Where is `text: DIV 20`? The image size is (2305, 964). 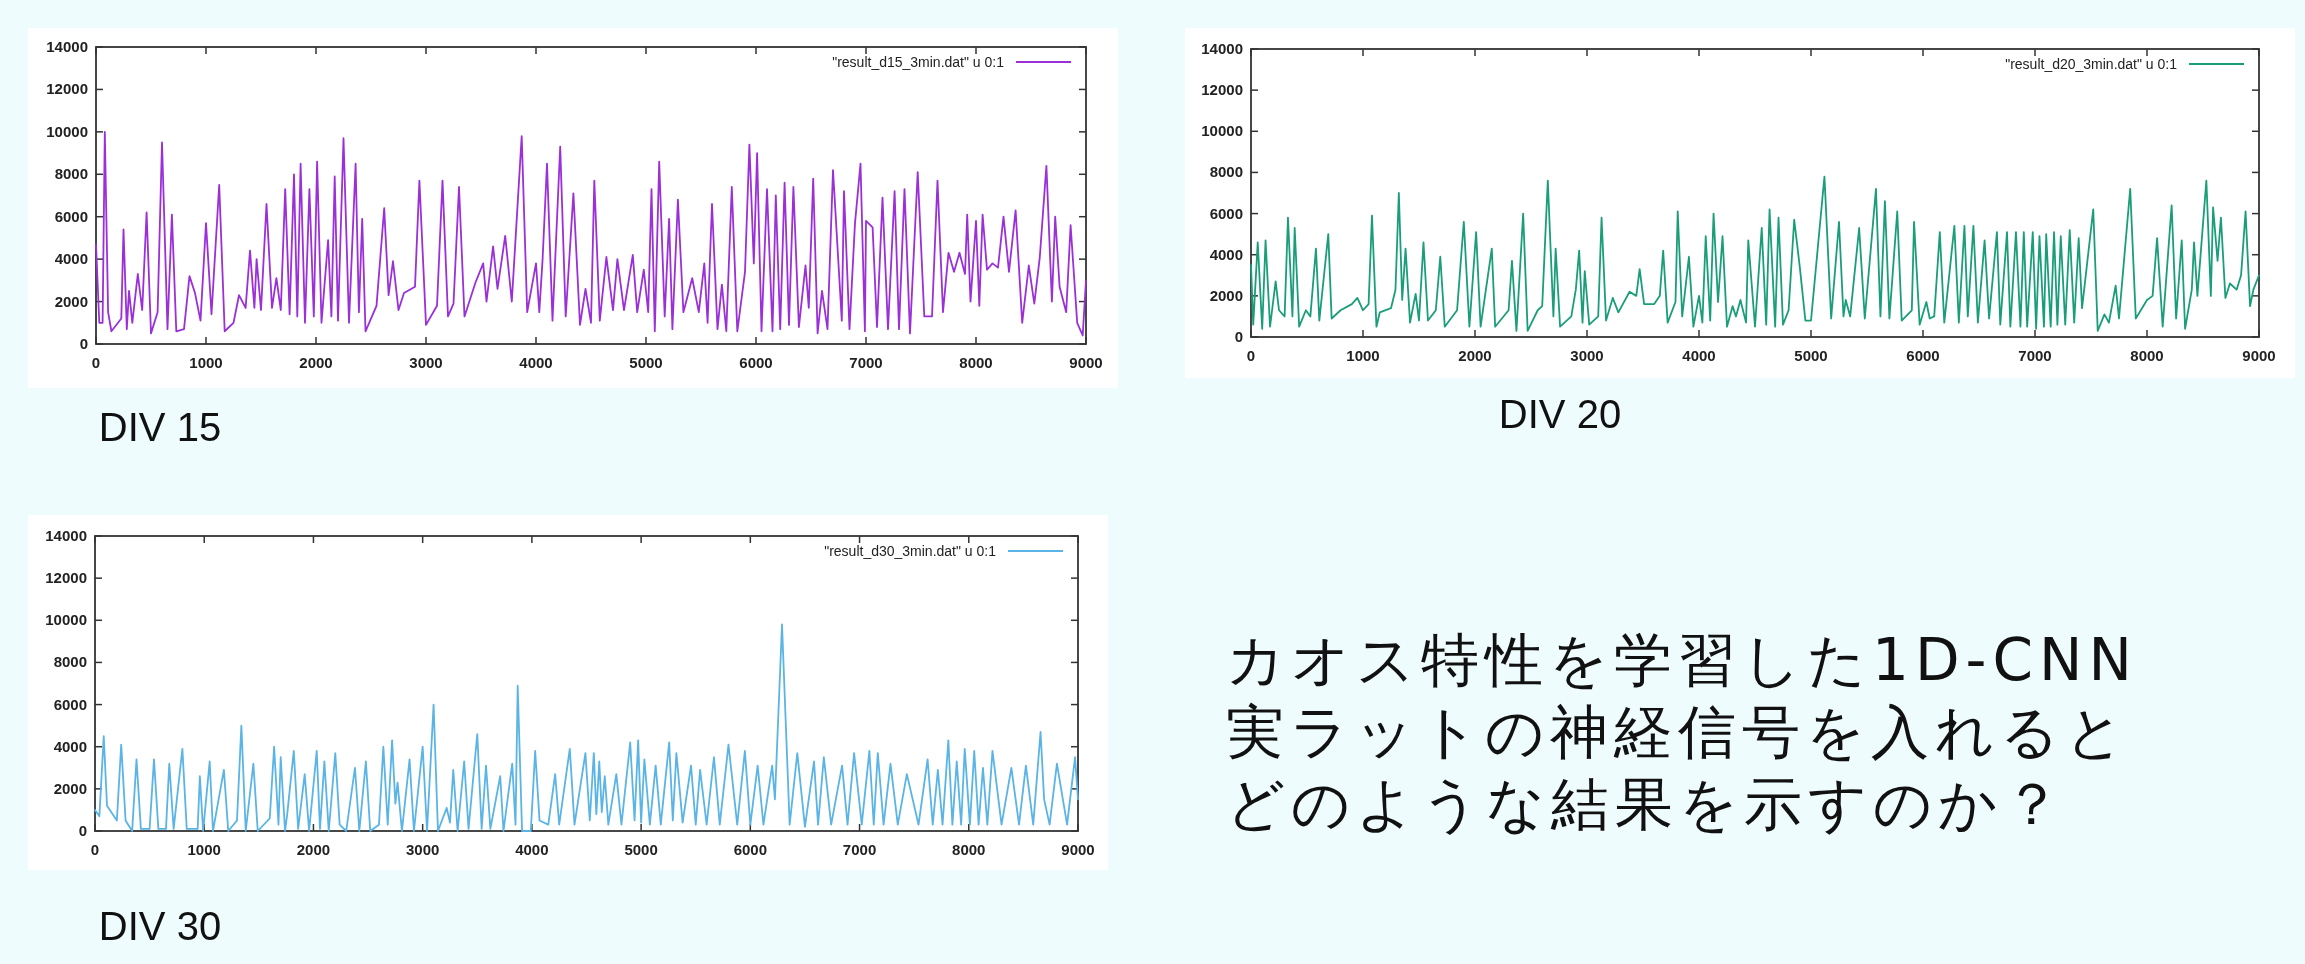
text: DIV 20 is located at coordinates (1560, 414).